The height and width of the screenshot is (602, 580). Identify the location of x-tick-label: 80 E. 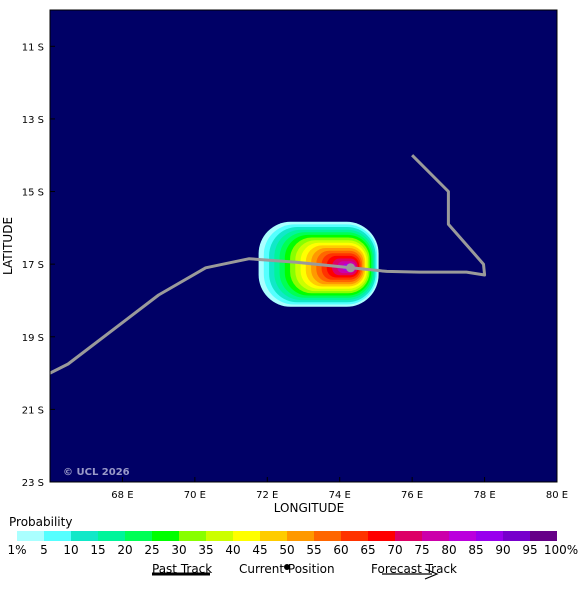
(557, 495).